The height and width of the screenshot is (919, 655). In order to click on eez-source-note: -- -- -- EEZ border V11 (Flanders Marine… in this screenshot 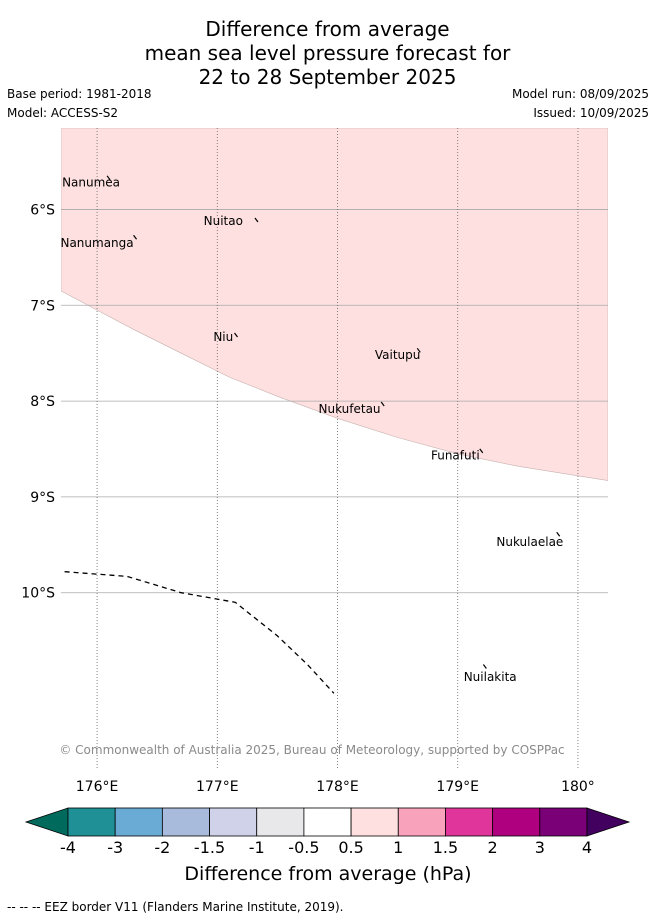, I will do `click(175, 907)`.